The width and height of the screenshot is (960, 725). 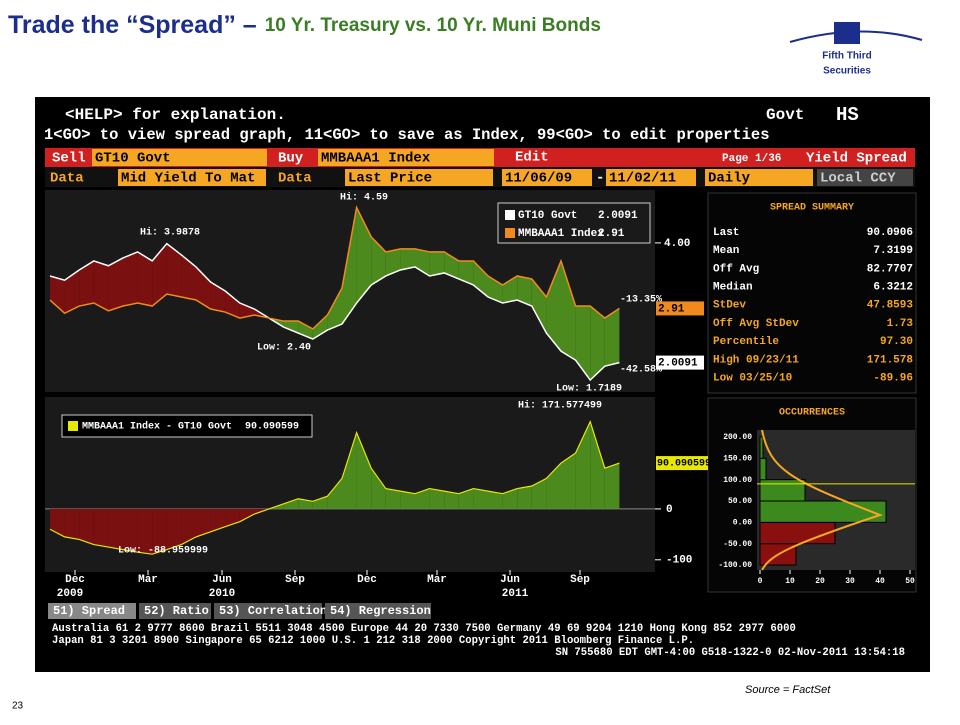 I want to click on last-value-label: 2.91, so click(x=671, y=309).